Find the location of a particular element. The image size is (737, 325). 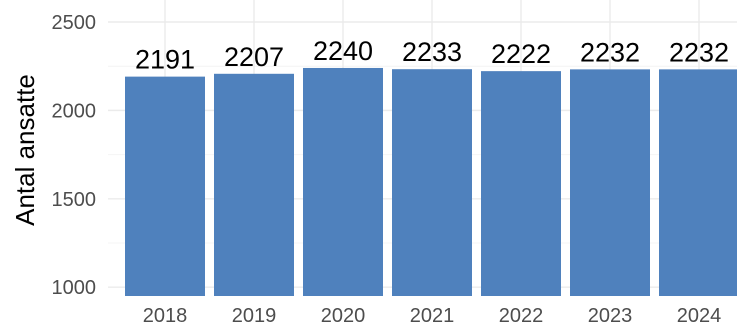

data-label-2023: 2232 is located at coordinates (610, 52).